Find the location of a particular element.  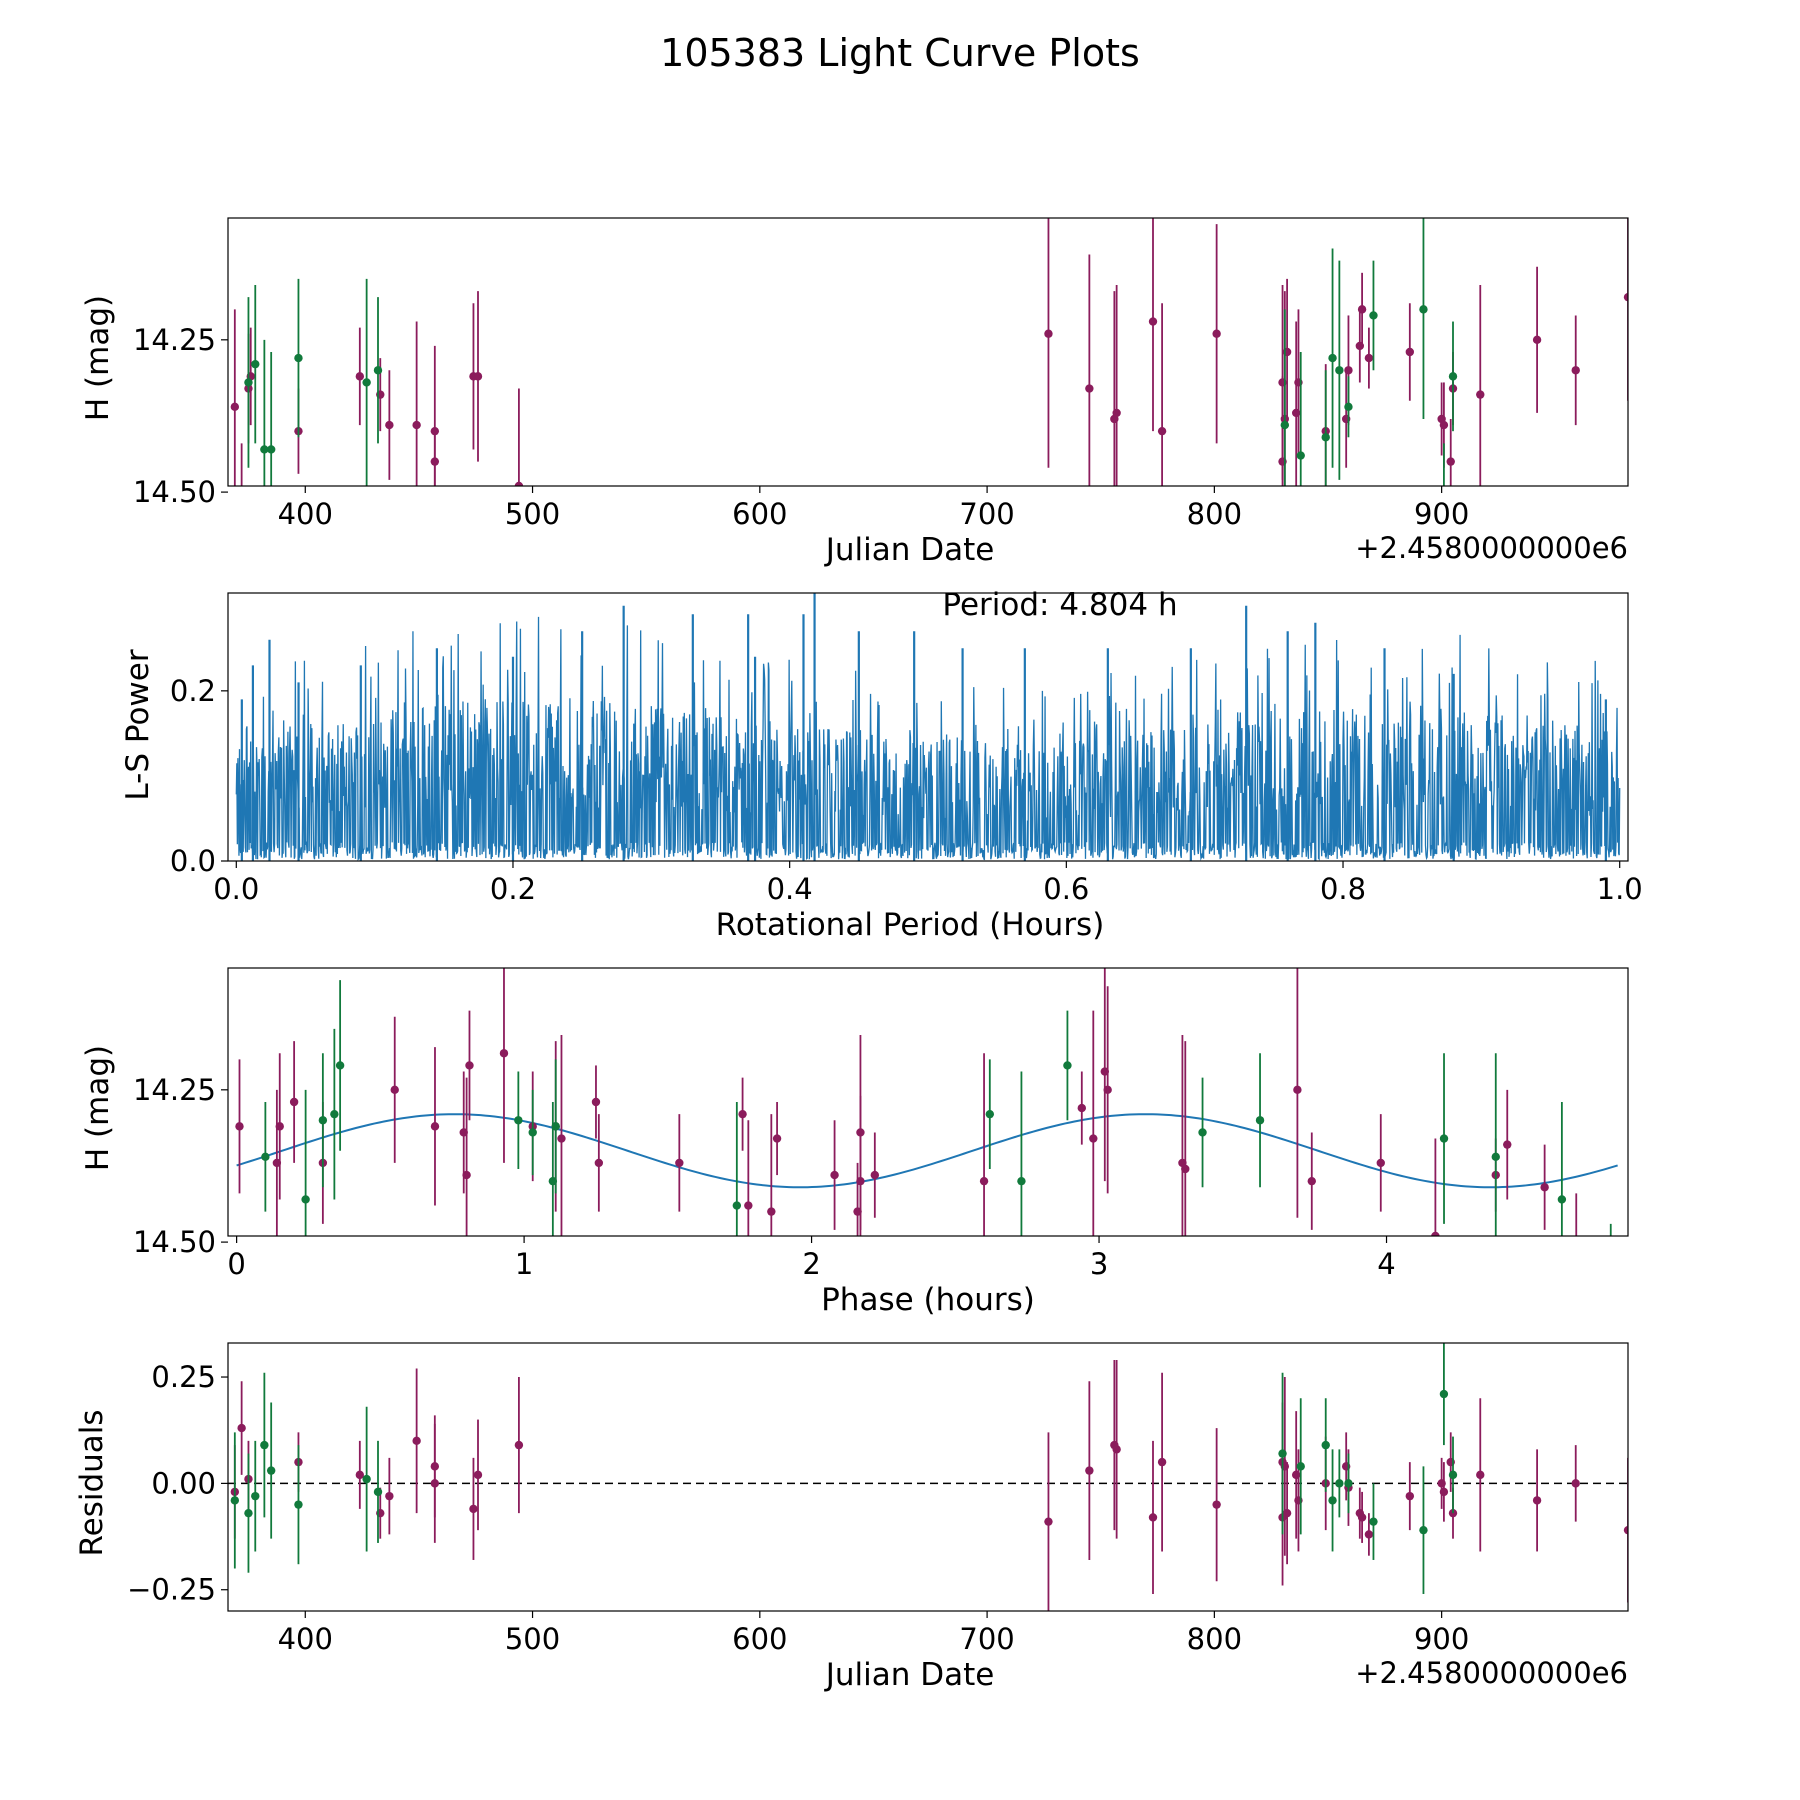

phased-xtick-label: 4 is located at coordinates (1386, 1264).